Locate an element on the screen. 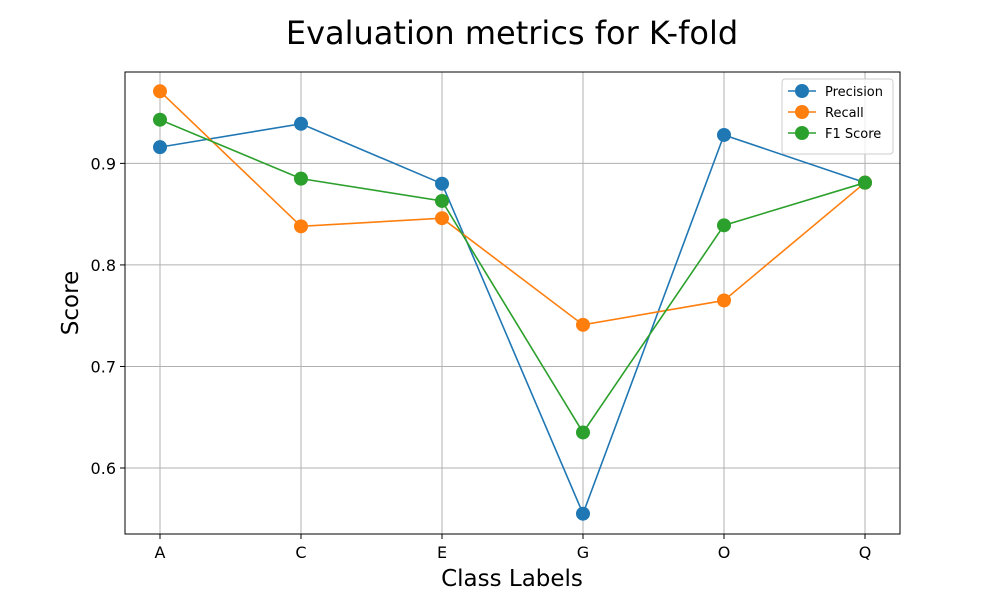 The height and width of the screenshot is (604, 1000). x-tick-label: G is located at coordinates (583, 552).